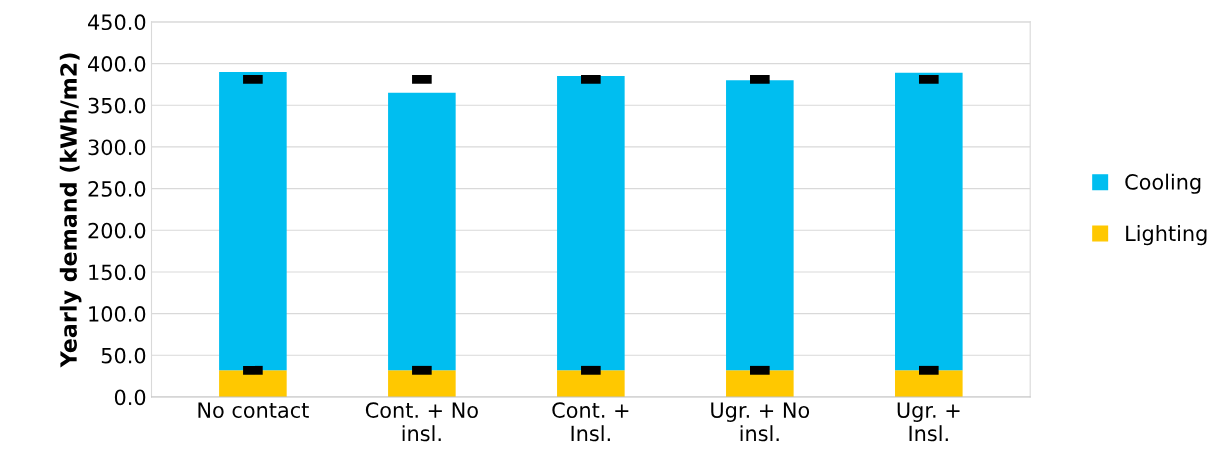 The image size is (1212, 476). I want to click on x-tick-label: Ugr. + No insl., so click(760, 422).